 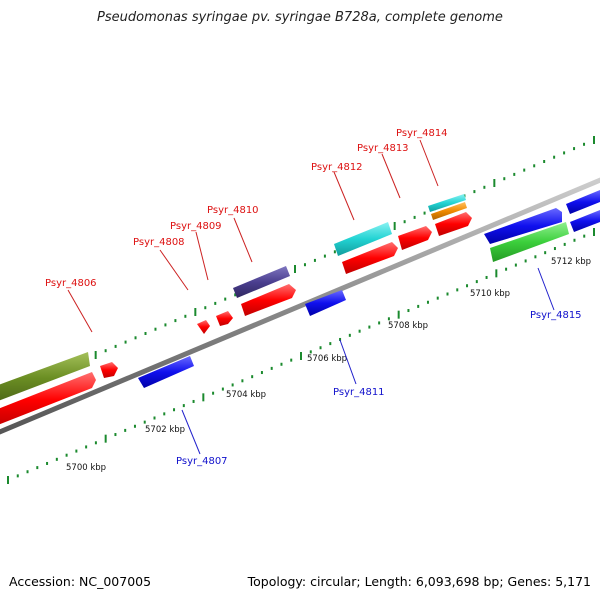 I want to click on gene-label-psyr-4811: Psyr_4811, so click(x=359, y=392).